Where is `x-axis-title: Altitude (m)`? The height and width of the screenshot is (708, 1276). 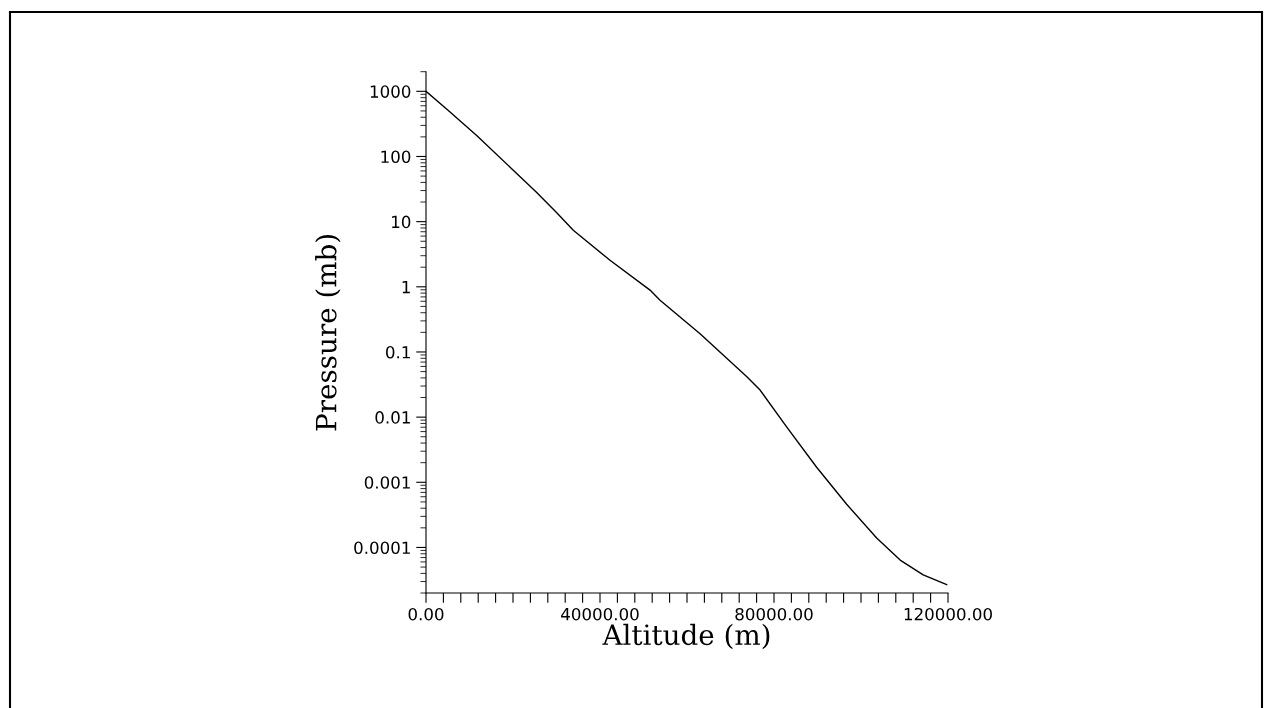 x-axis-title: Altitude (m) is located at coordinates (686, 636).